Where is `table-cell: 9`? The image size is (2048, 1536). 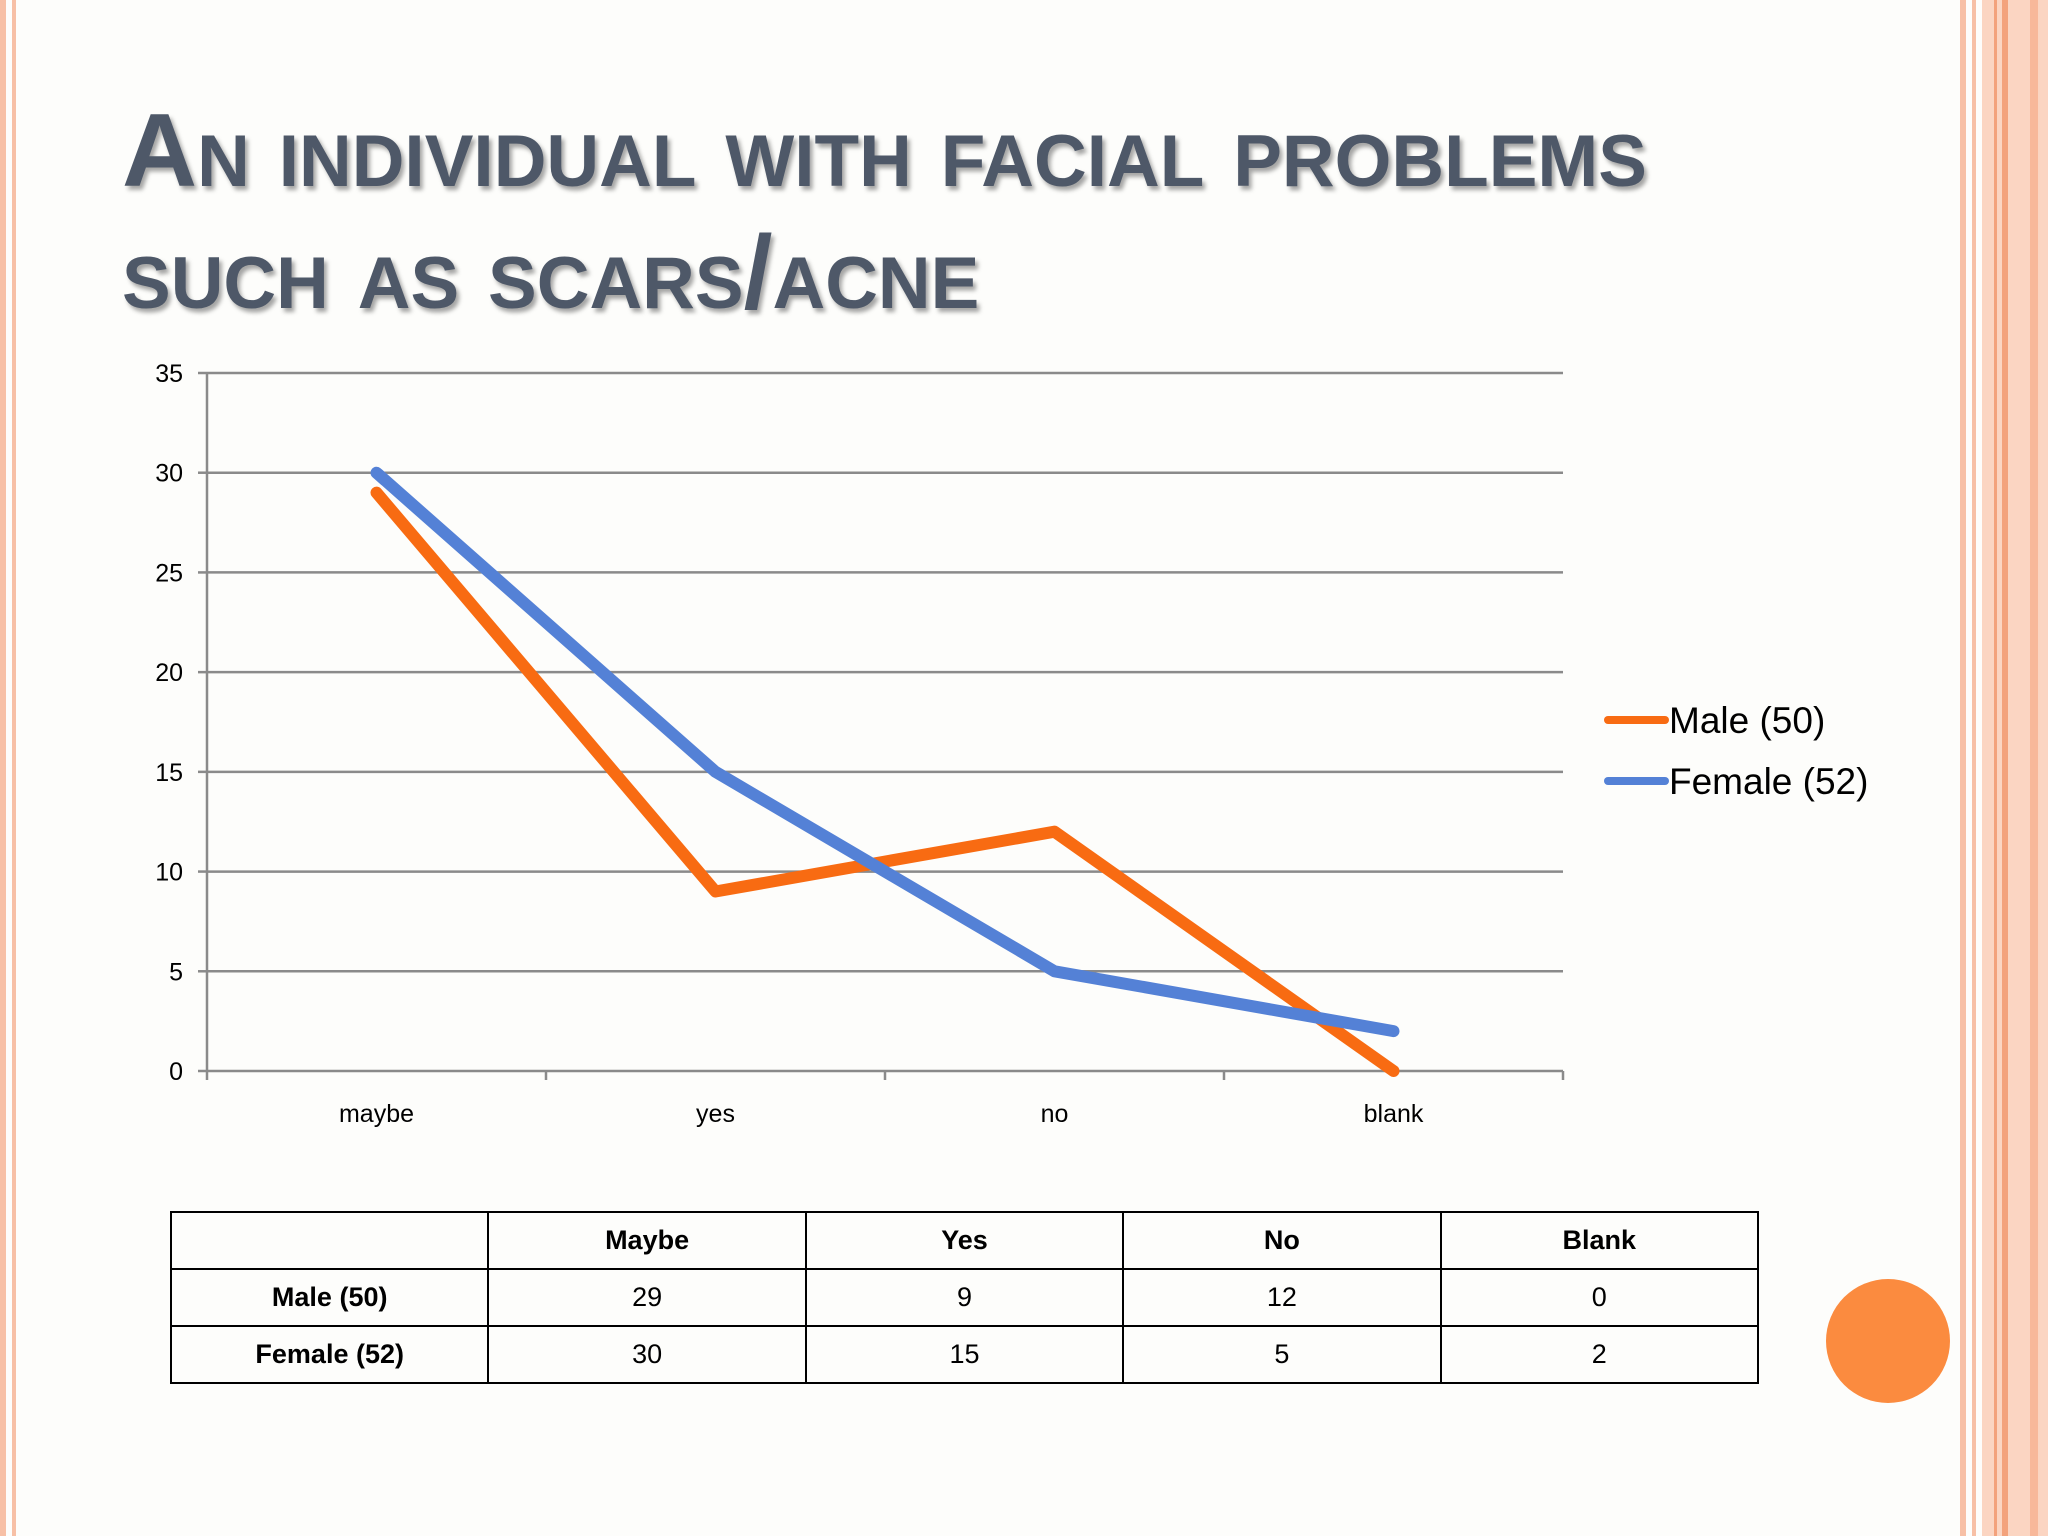
table-cell: 9 is located at coordinates (964, 1297).